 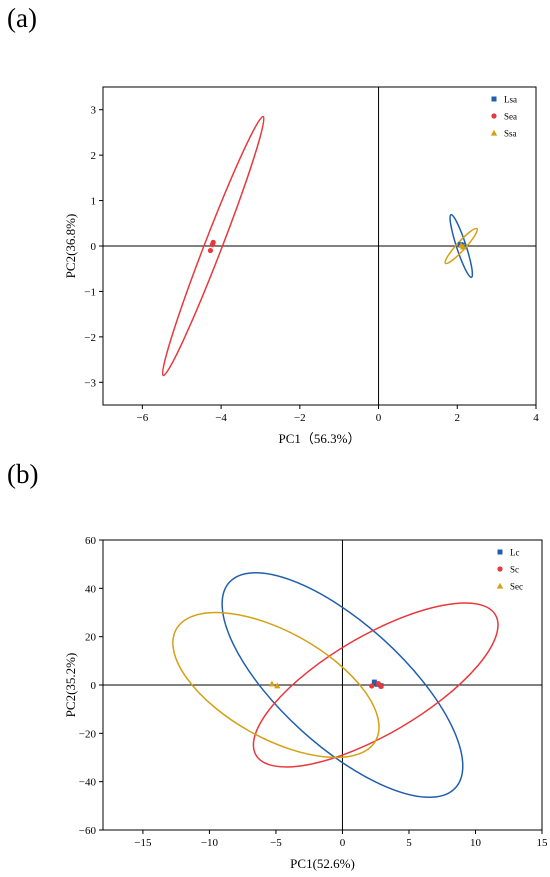 What do you see at coordinates (88, 831) in the screenshot?
I see `y-tick-label: −60` at bounding box center [88, 831].